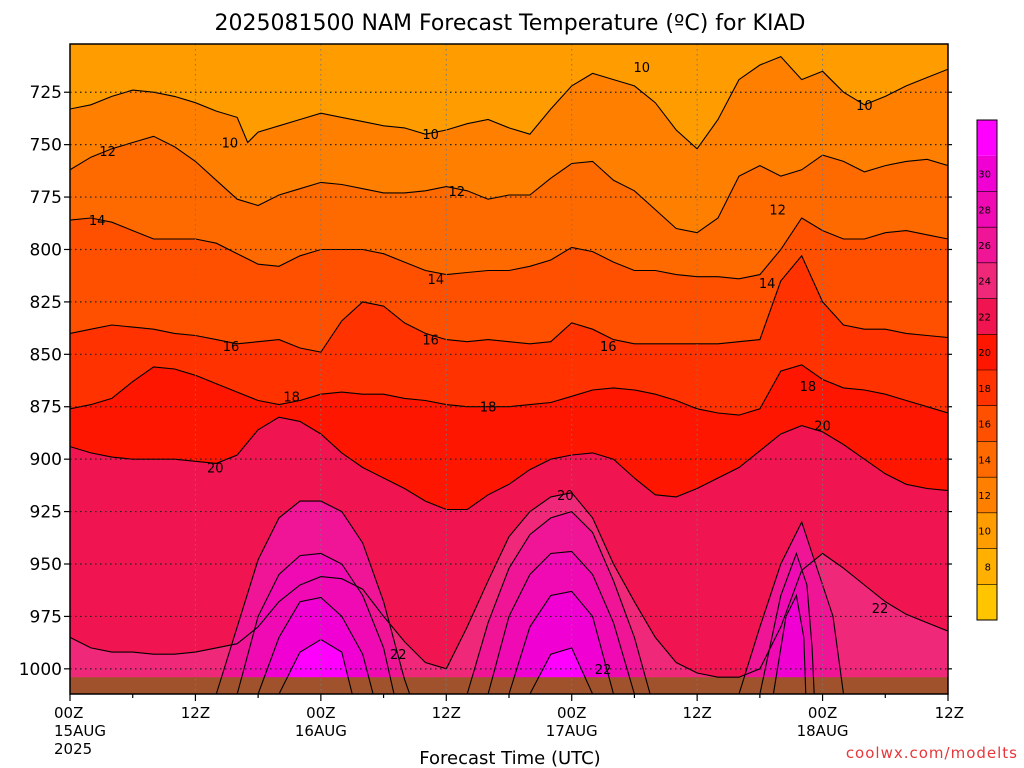 The image size is (1024, 768). What do you see at coordinates (46, 250) in the screenshot?
I see `y-tick-label: 800` at bounding box center [46, 250].